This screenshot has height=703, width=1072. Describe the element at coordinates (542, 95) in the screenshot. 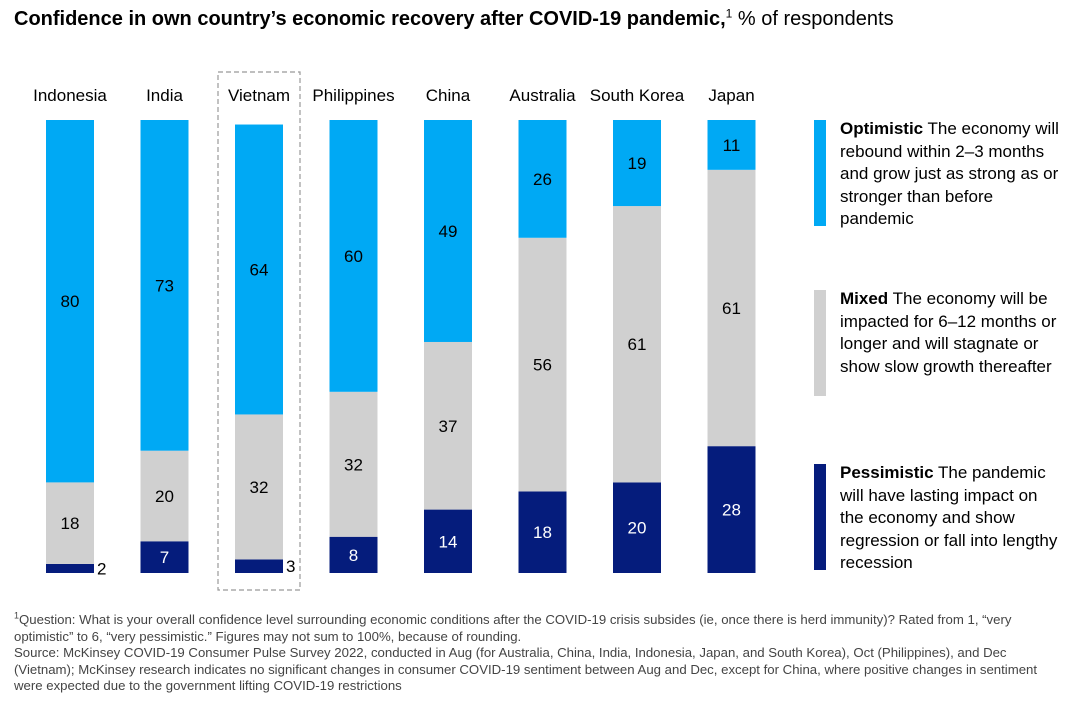

I see `category-label-australia: Australia` at that location.